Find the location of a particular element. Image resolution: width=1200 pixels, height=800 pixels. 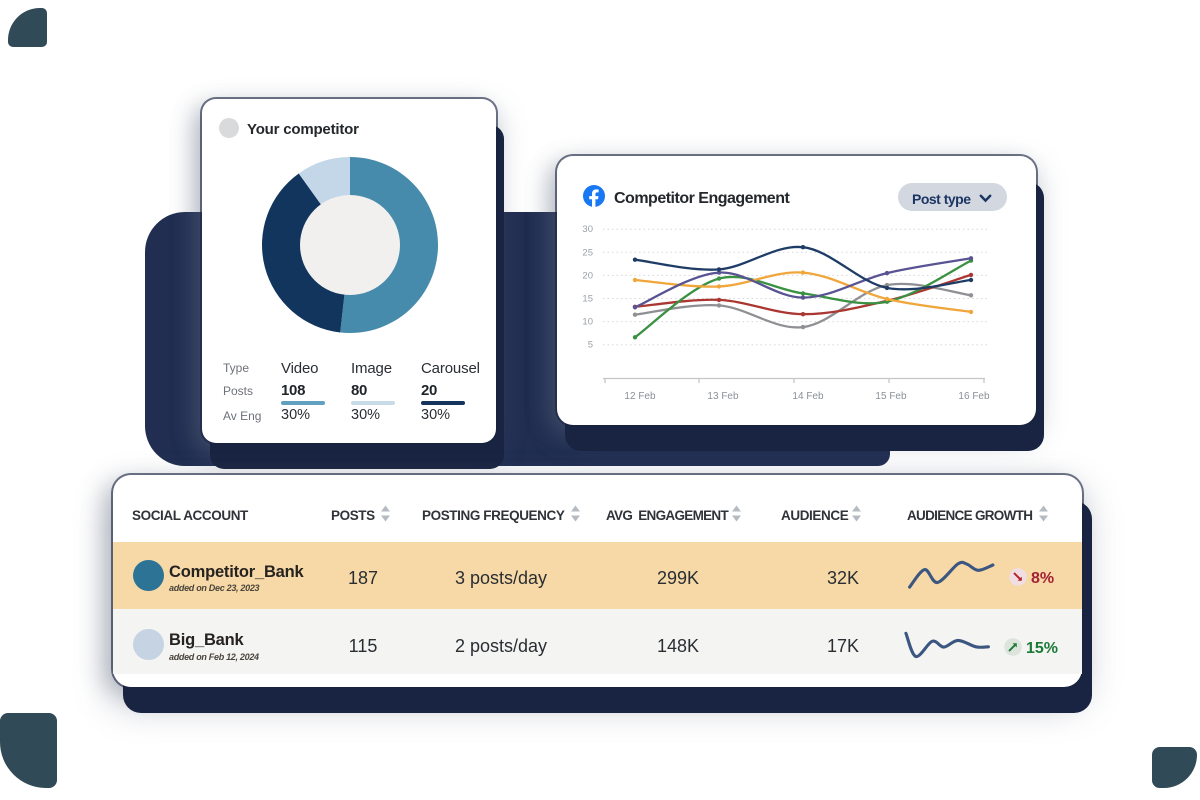

svg-text: 13 Feb is located at coordinates (723, 396).